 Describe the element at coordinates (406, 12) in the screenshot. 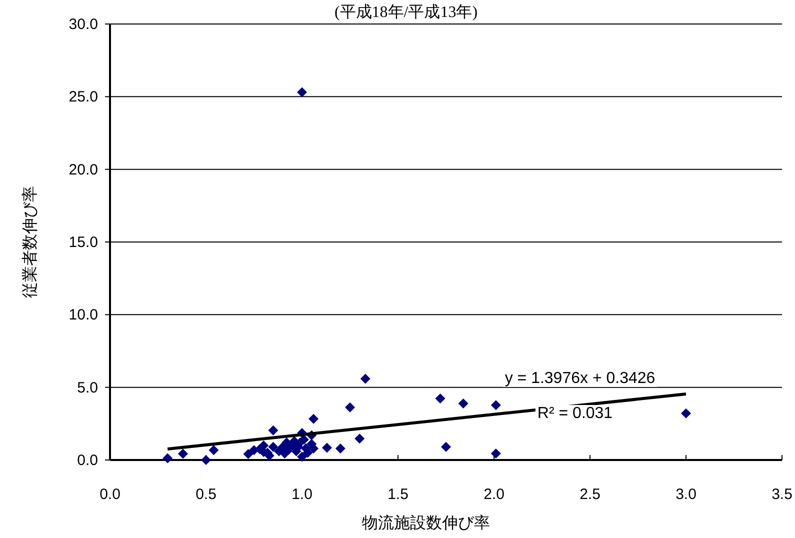

I see `chart-title: (平成18年/平成13年)` at that location.